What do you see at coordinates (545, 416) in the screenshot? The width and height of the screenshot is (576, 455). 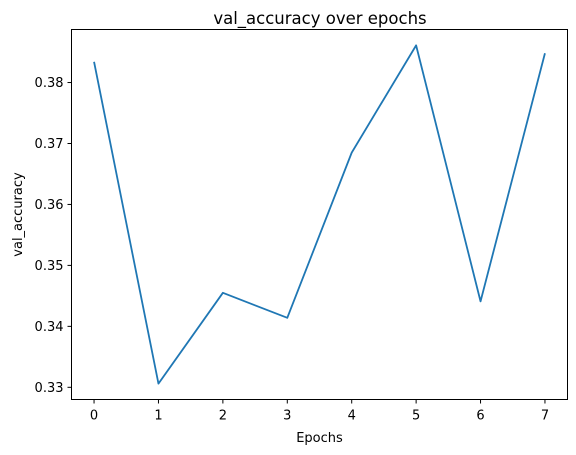 I see `x-tick-label: 7` at bounding box center [545, 416].